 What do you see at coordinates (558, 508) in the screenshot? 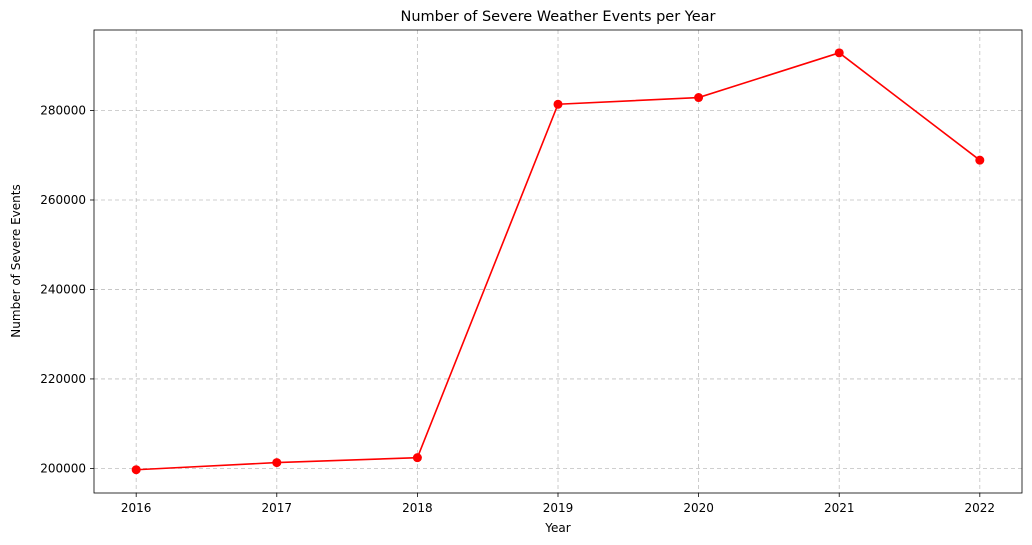
I see `x-tick-label: 2019` at bounding box center [558, 508].